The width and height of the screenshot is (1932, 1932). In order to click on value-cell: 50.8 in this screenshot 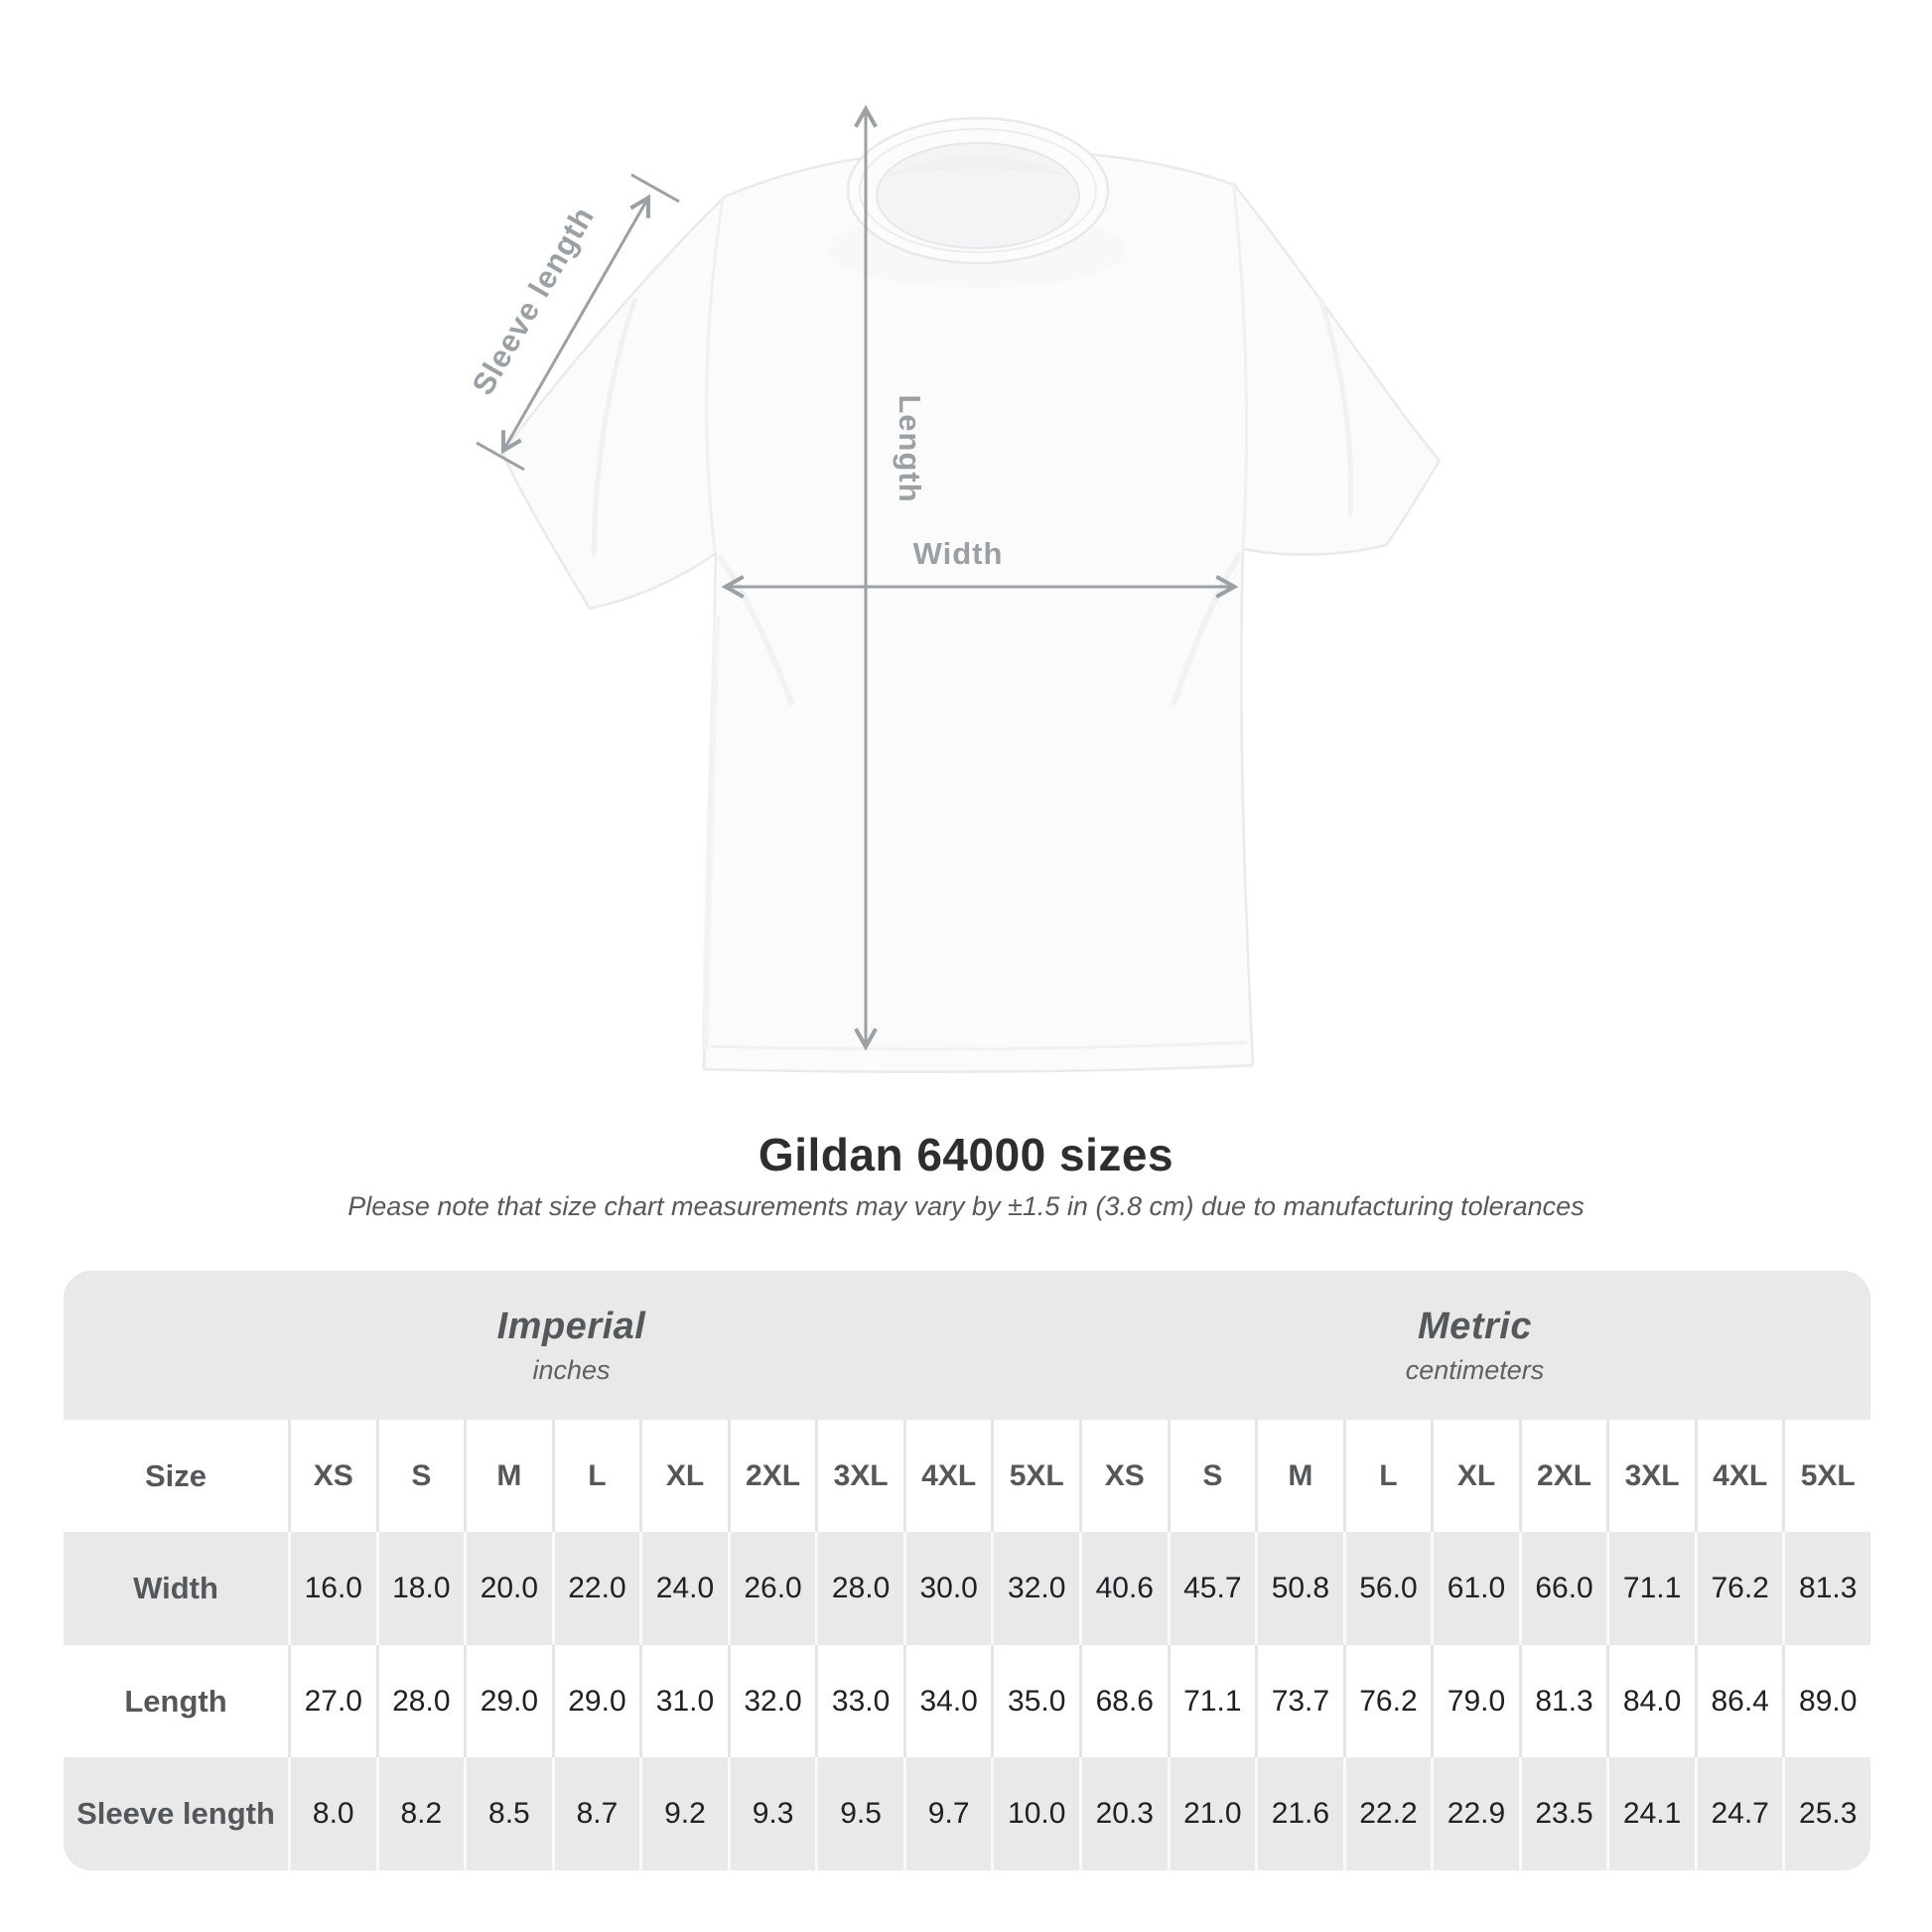, I will do `click(1299, 1589)`.